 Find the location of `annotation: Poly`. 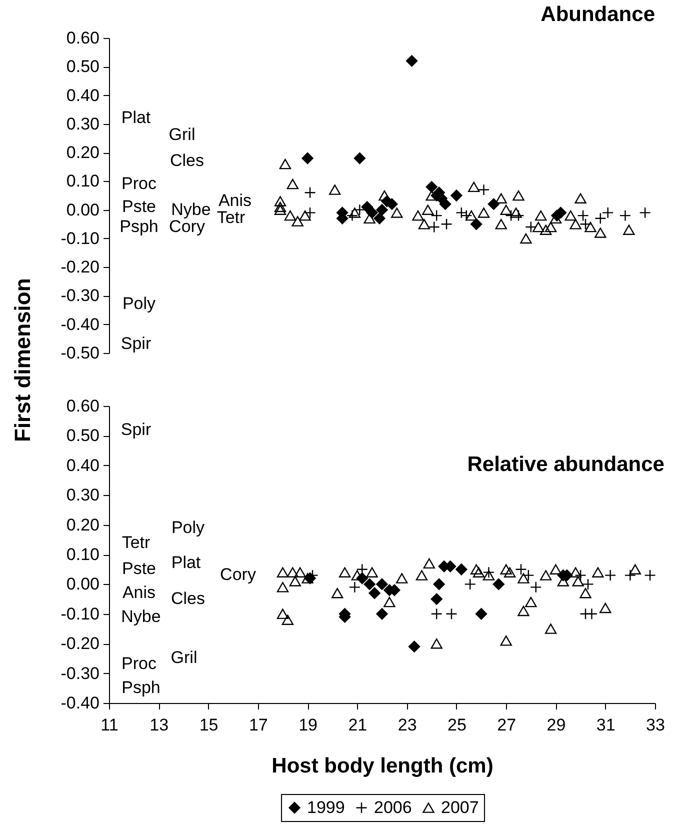

annotation: Poly is located at coordinates (188, 527).